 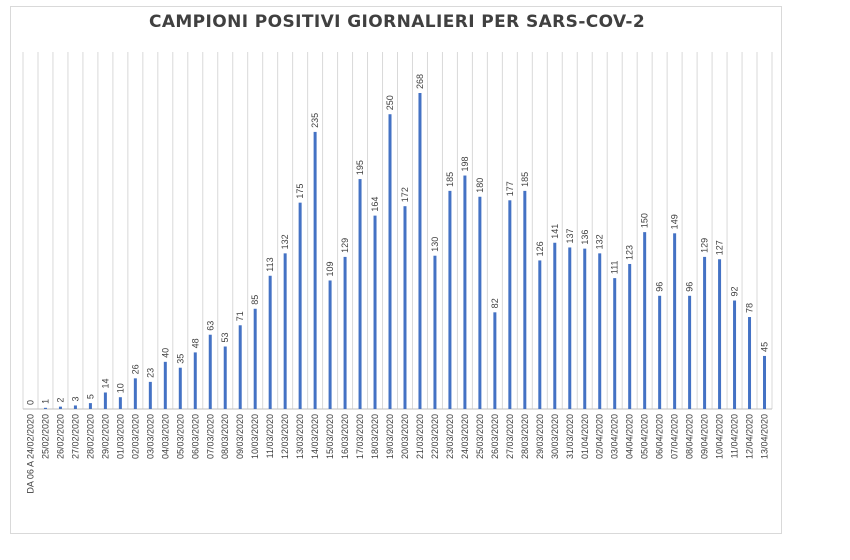 I want to click on x-tick-label: 08/03/2020, so click(x=225, y=436).